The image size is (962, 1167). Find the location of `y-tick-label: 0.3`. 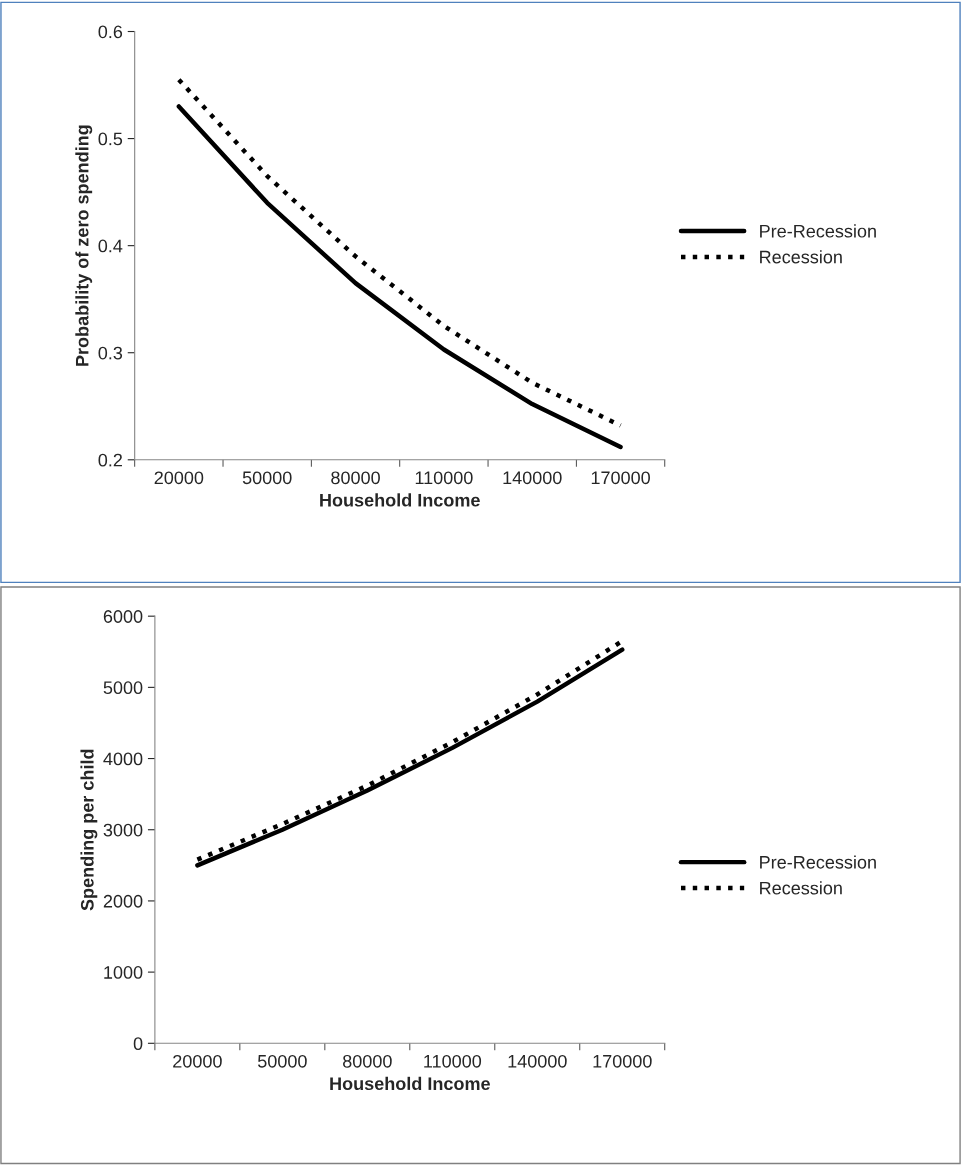

y-tick-label: 0.3 is located at coordinates (110, 353).